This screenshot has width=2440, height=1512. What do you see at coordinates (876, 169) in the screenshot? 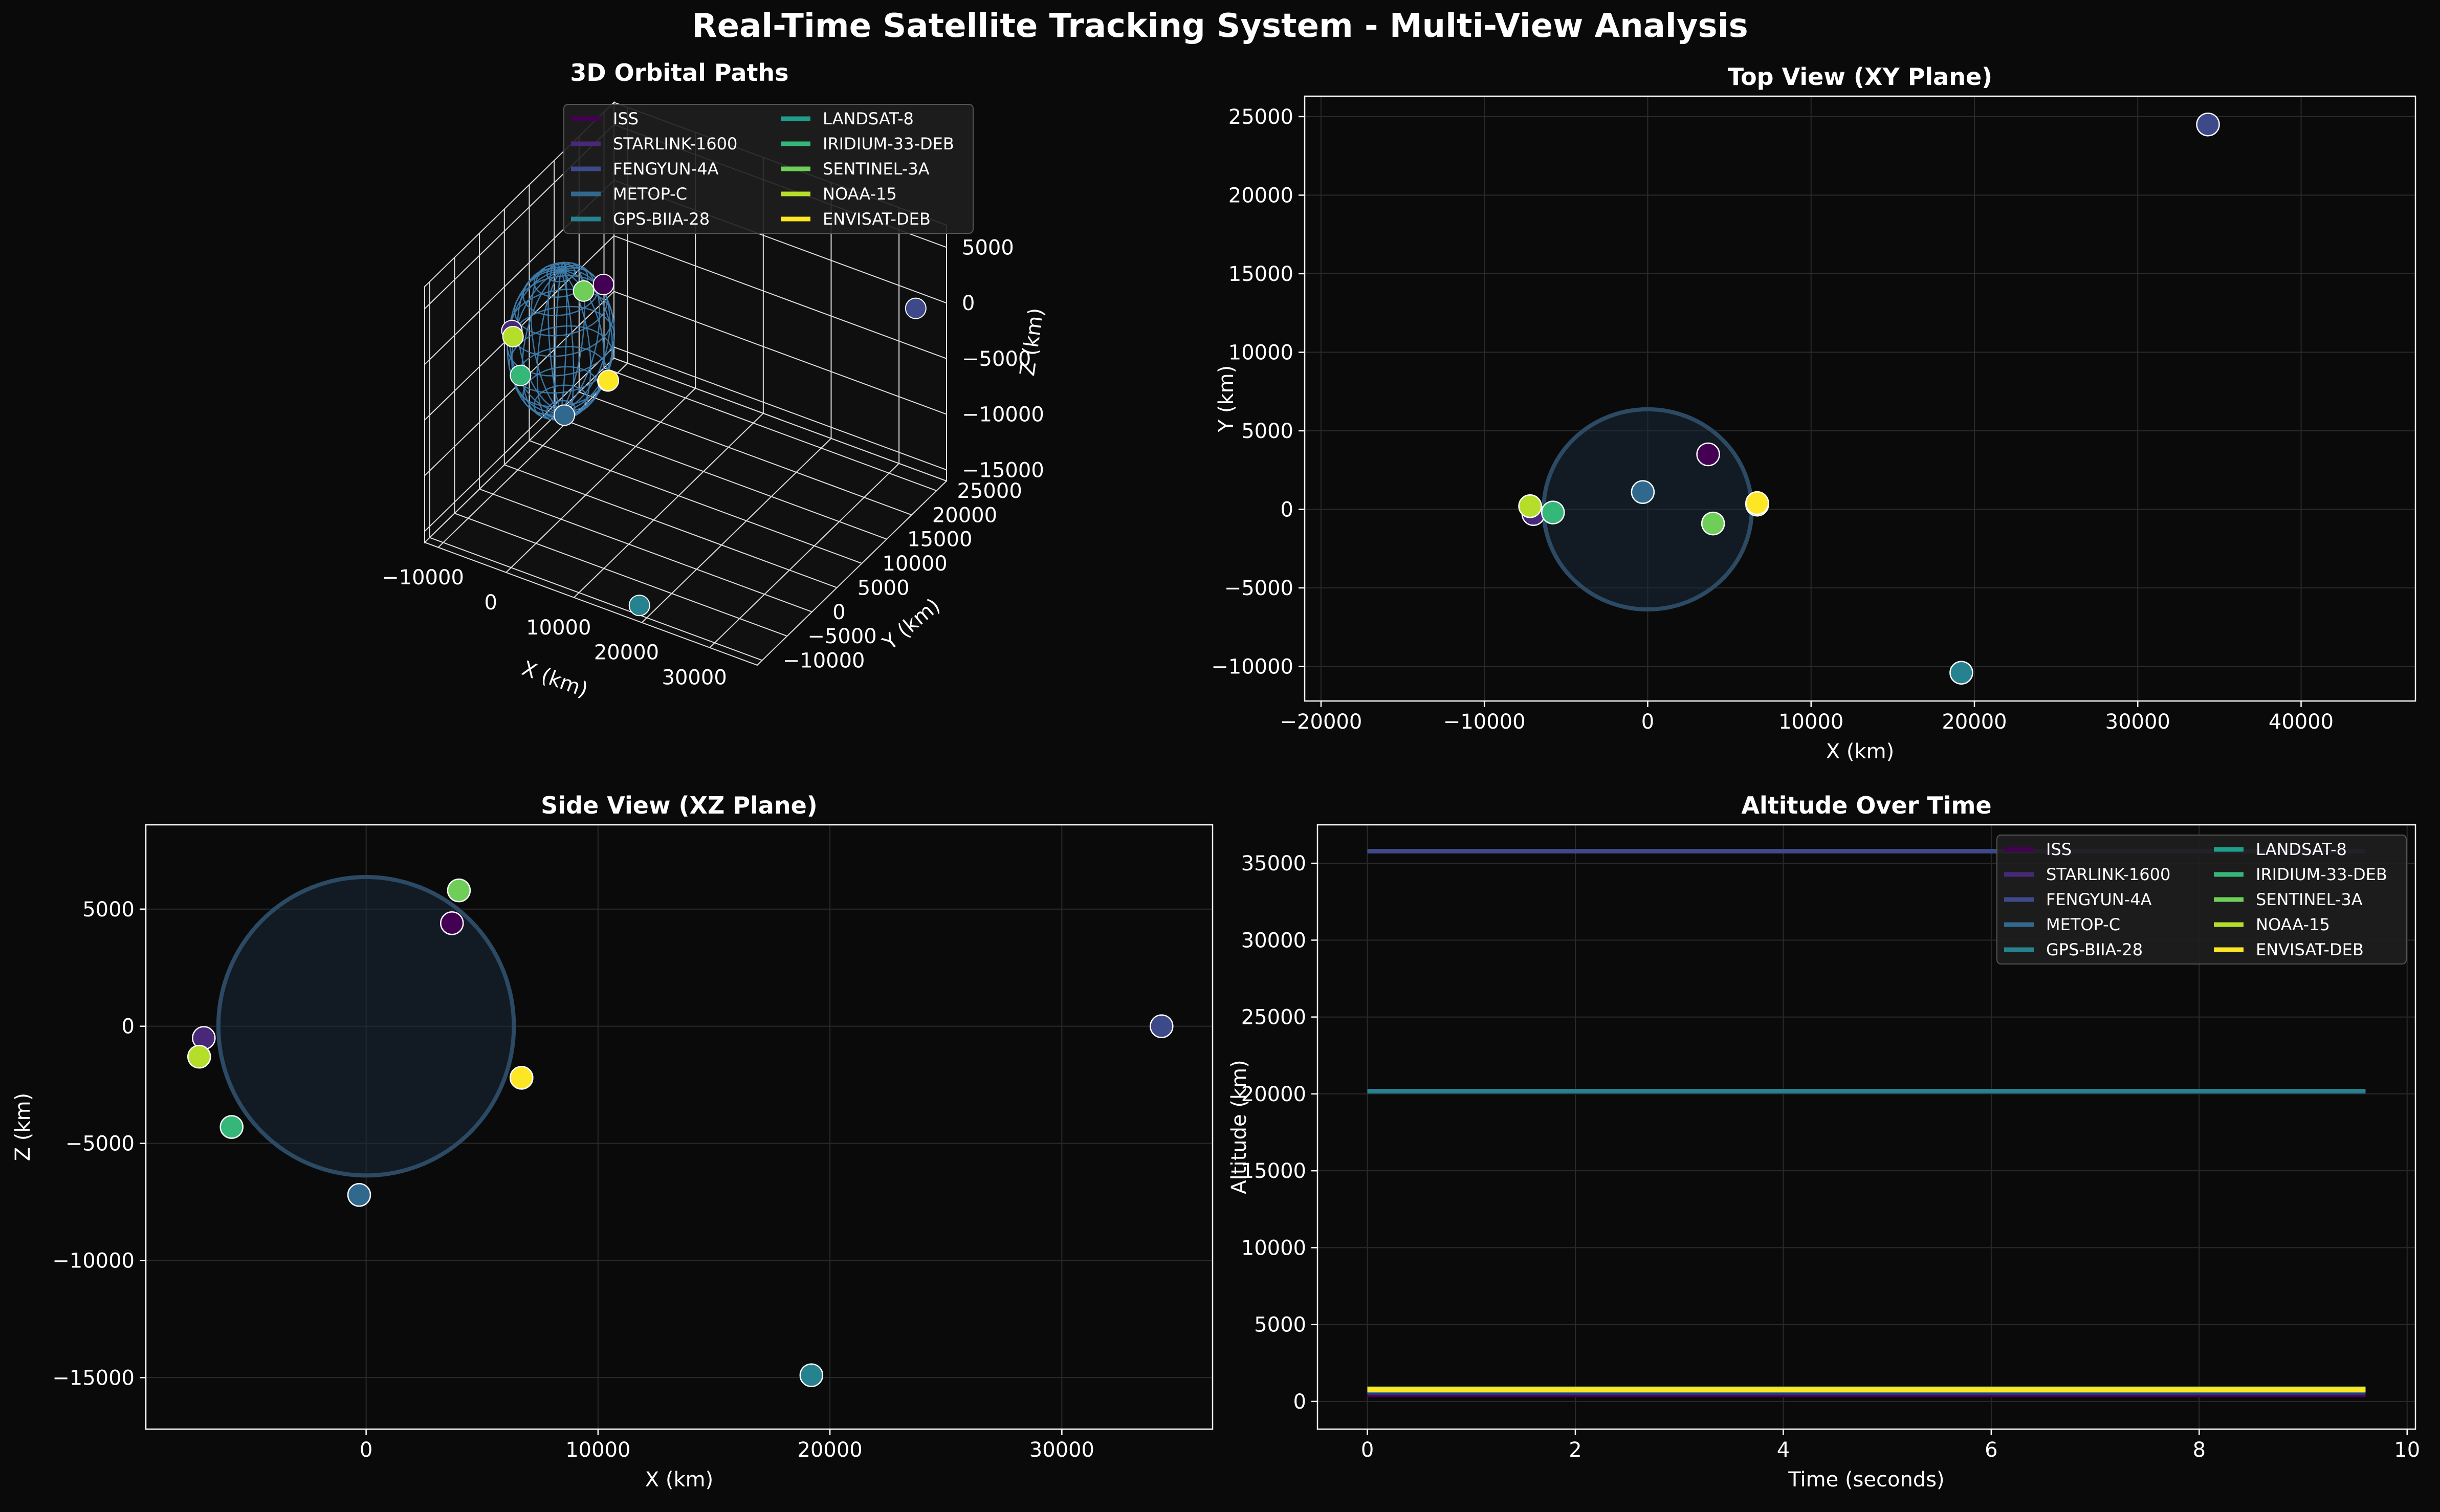
I see `legend-label: SENTINEL-3A` at bounding box center [876, 169].